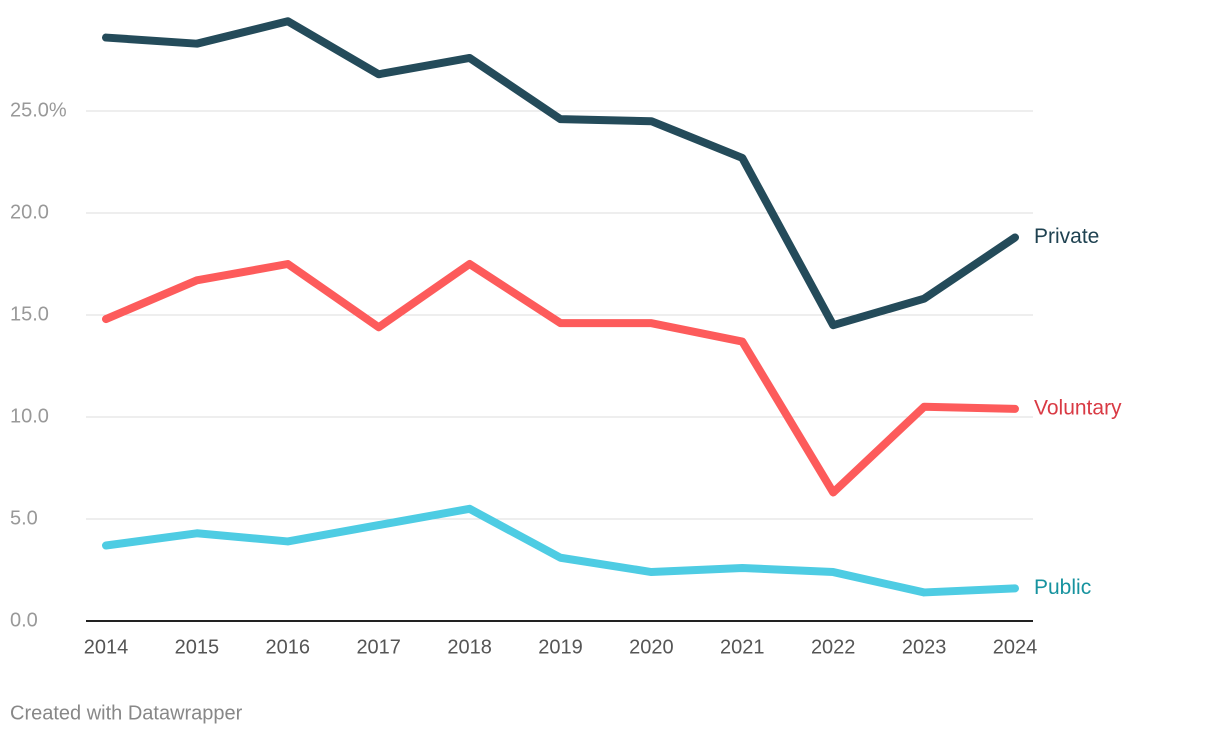 The image size is (1220, 738). Describe the element at coordinates (1062, 587) in the screenshot. I see `series-label: Public` at that location.